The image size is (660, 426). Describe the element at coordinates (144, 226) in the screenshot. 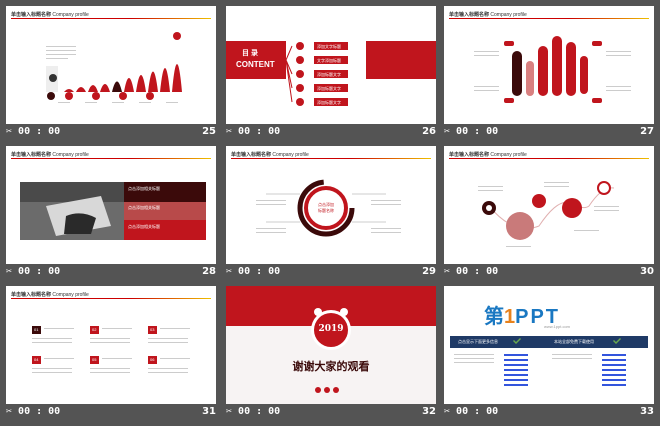

I see `info-title-3: 点击添加相关标题` at that location.